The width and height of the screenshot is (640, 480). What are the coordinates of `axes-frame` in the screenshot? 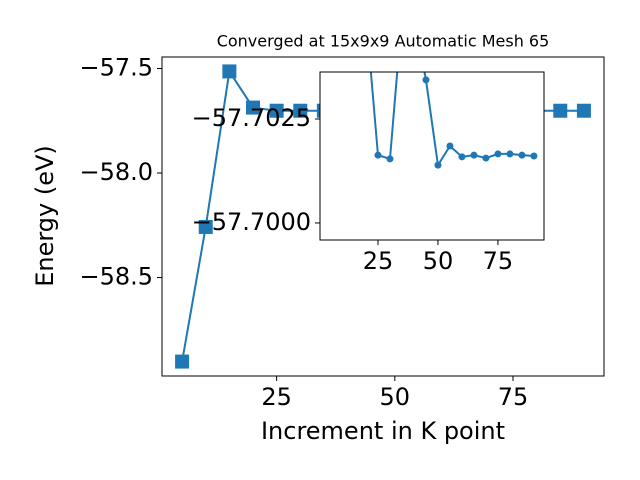 It's located at (432, 156).